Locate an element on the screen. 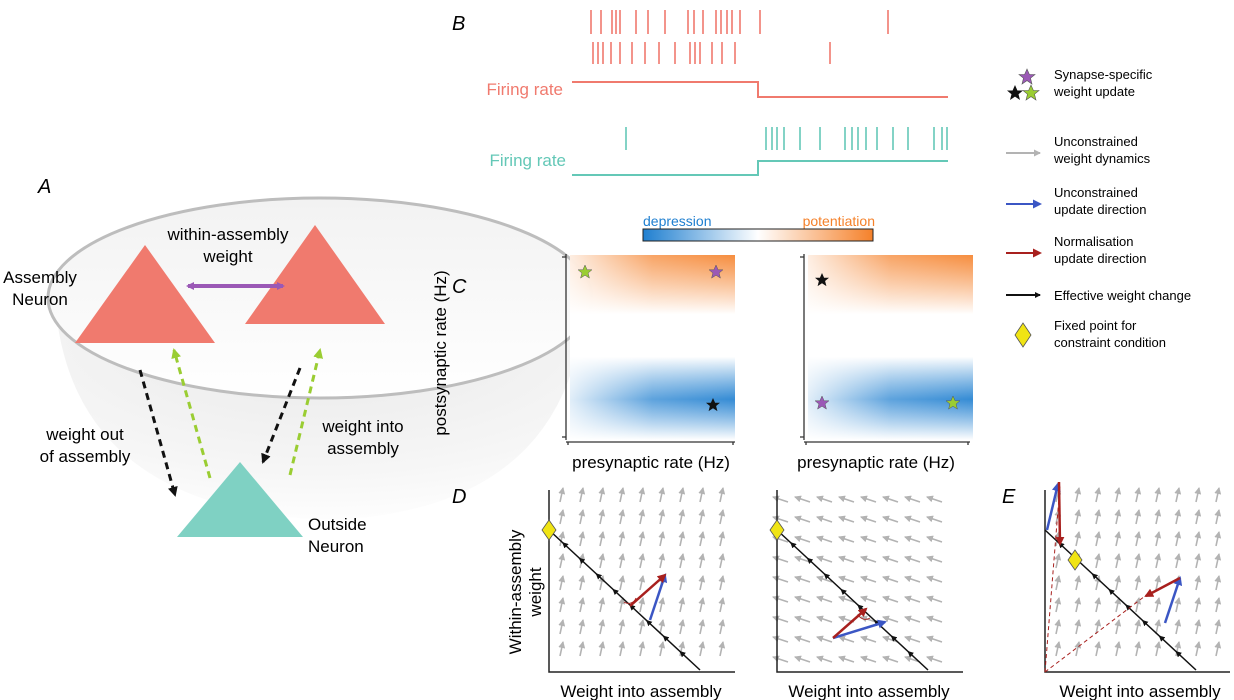 The image size is (1234, 700). heatmap-right-x-axis is located at coordinates (887, 443).